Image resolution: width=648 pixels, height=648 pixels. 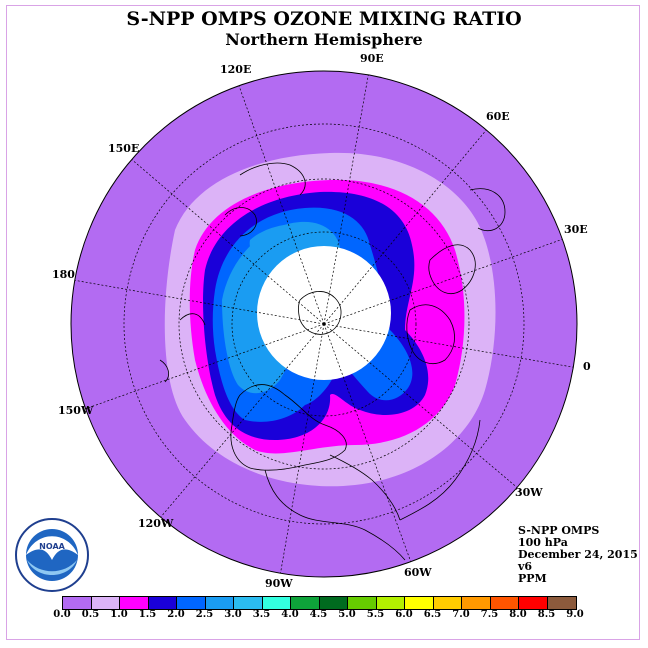 What do you see at coordinates (347, 614) in the screenshot?
I see `colorbar-tick-label: 5.0` at bounding box center [347, 614].